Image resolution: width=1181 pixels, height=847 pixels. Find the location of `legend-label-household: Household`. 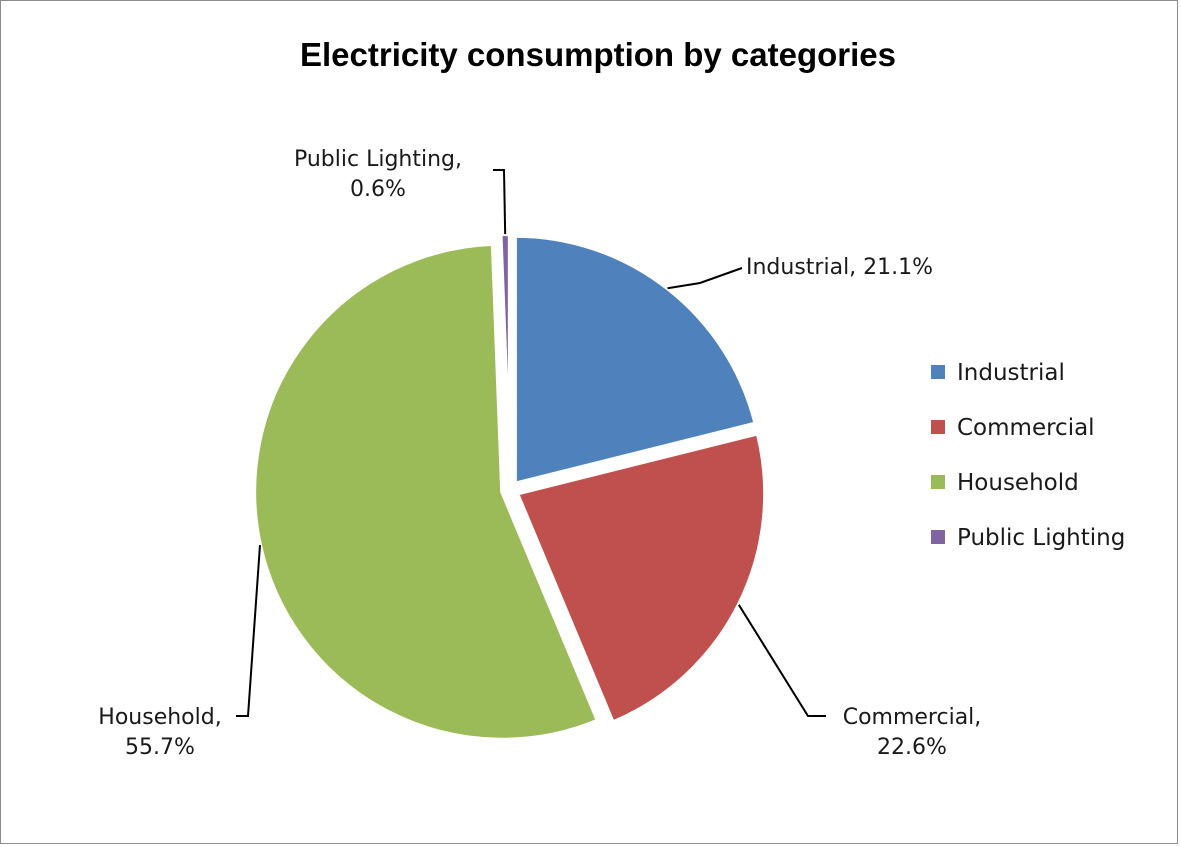

legend-label-household: Household is located at coordinates (1018, 483).